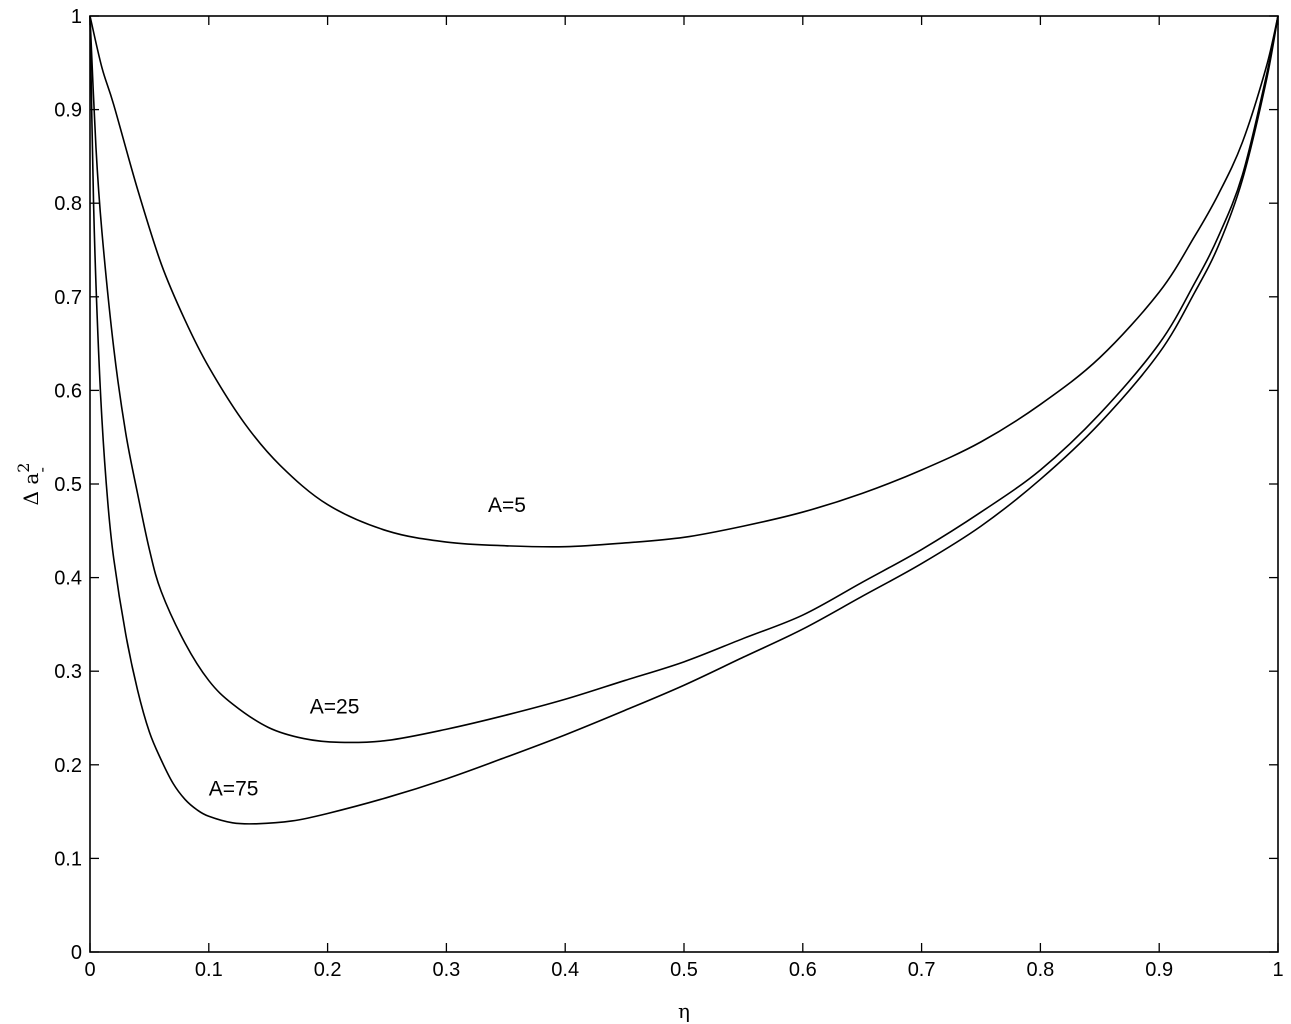  Describe the element at coordinates (507, 505) in the screenshot. I see `annotation-1: A=5` at that location.